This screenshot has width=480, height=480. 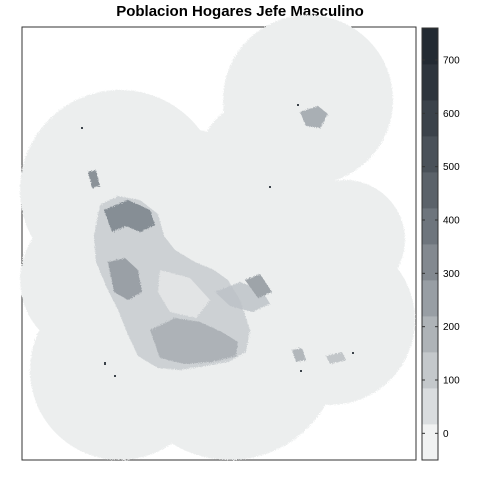 What do you see at coordinates (451, 167) in the screenshot?
I see `legend-tick-label: 500` at bounding box center [451, 167].